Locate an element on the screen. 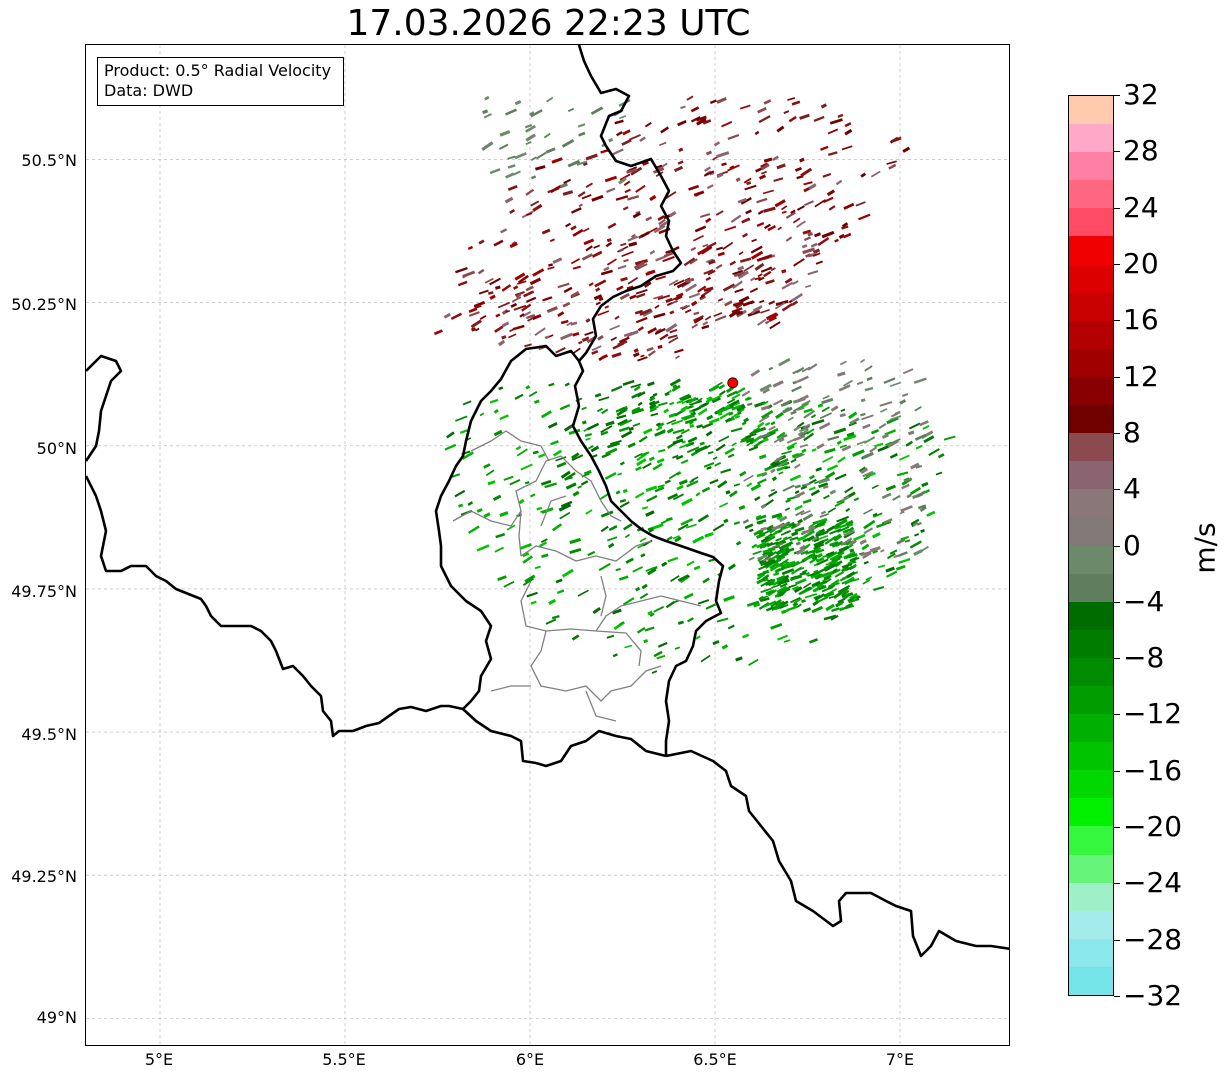 Image resolution: width=1225 pixels, height=1081 pixels. colorbar-tick-label: −4 is located at coordinates (1144, 601).